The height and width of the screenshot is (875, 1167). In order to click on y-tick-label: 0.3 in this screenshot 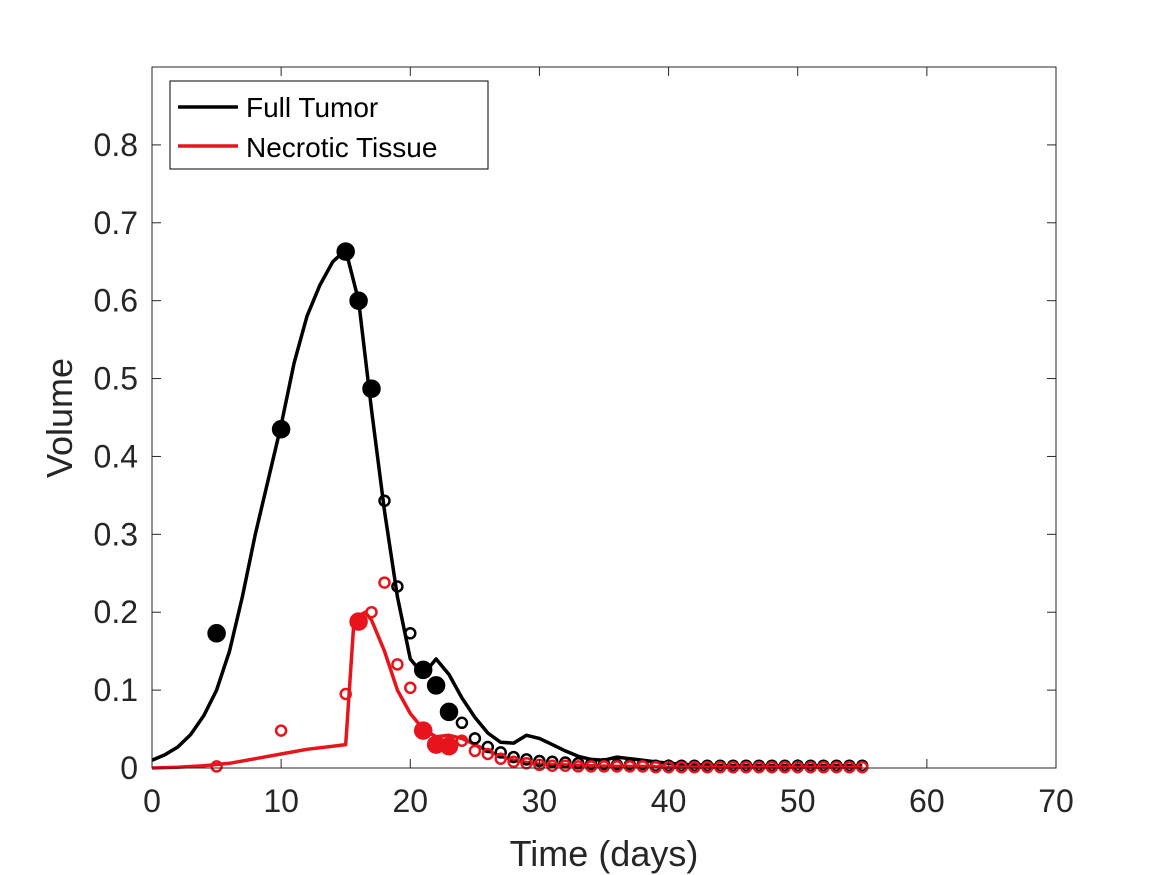, I will do `click(116, 534)`.